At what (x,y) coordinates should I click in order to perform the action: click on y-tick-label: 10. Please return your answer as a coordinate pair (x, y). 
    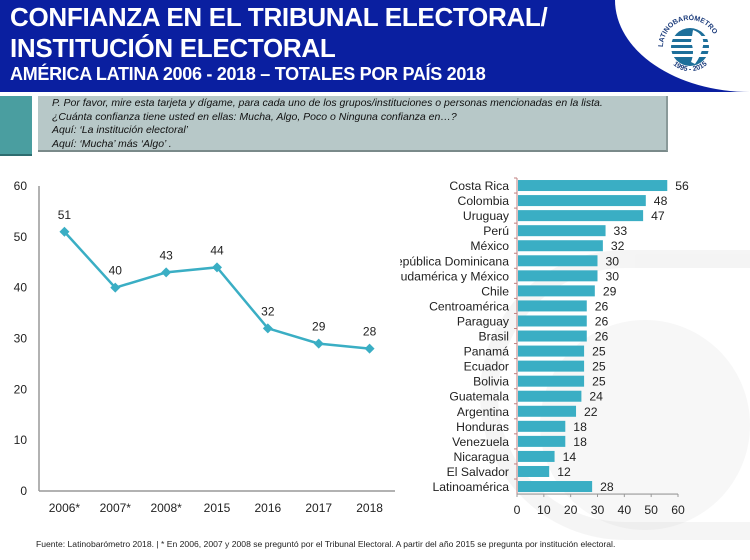
    Looking at the image, I should click on (21, 440).